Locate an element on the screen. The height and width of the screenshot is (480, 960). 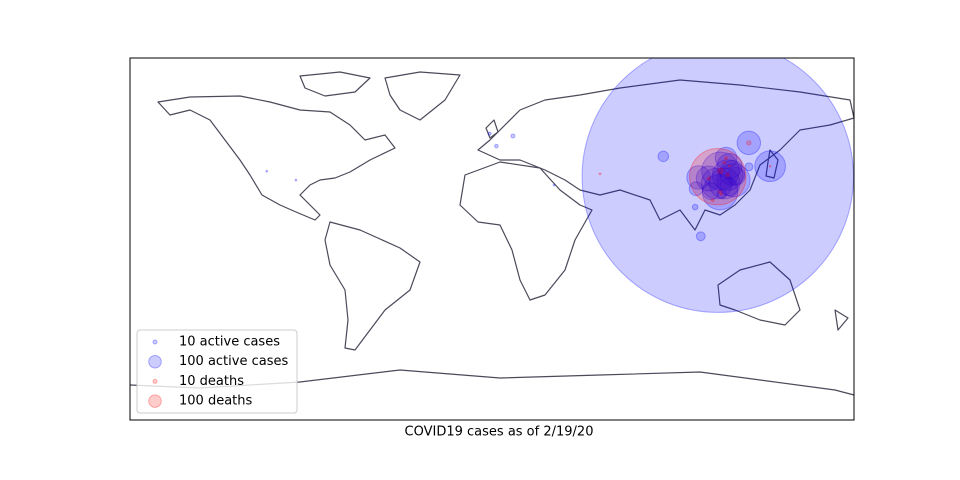
legend-box is located at coordinates (217, 371).